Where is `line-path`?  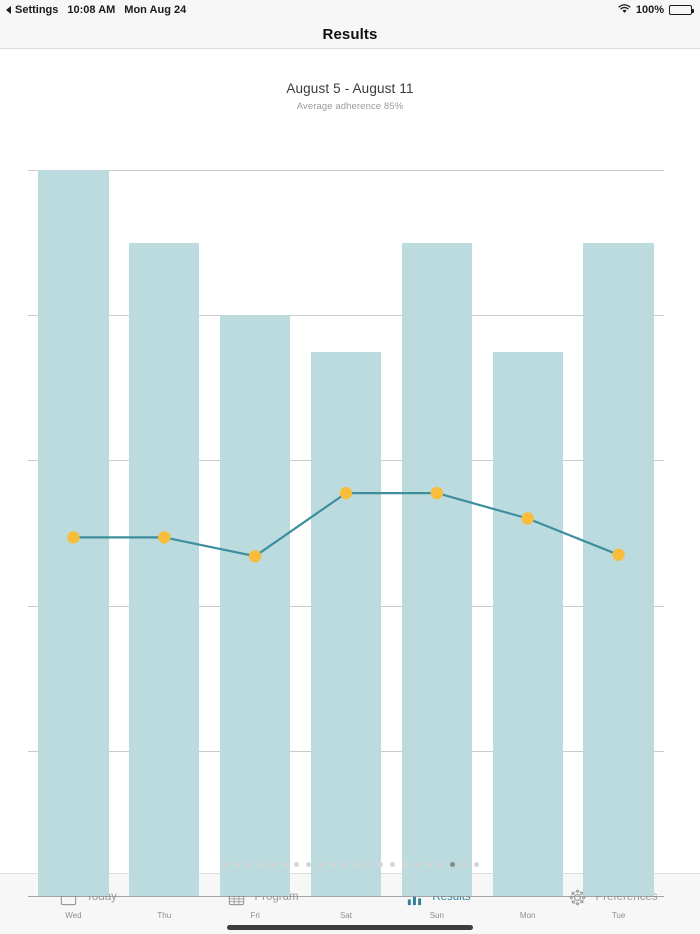
line-path is located at coordinates (346, 525).